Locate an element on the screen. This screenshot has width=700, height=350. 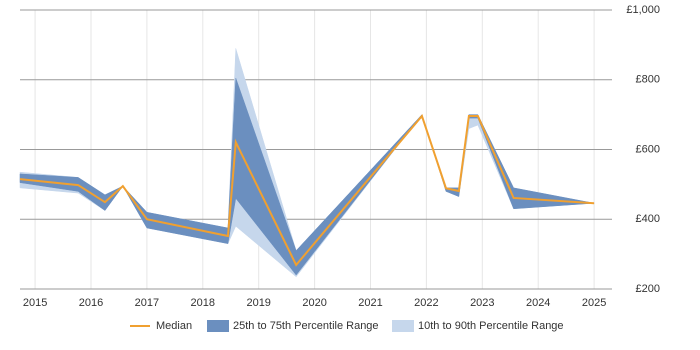
x-tick-label: 2016 is located at coordinates (91, 303).